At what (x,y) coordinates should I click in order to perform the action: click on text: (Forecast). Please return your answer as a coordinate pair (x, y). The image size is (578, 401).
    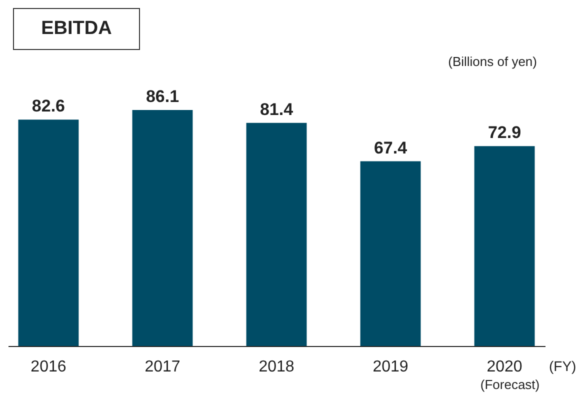
    Looking at the image, I should click on (510, 384).